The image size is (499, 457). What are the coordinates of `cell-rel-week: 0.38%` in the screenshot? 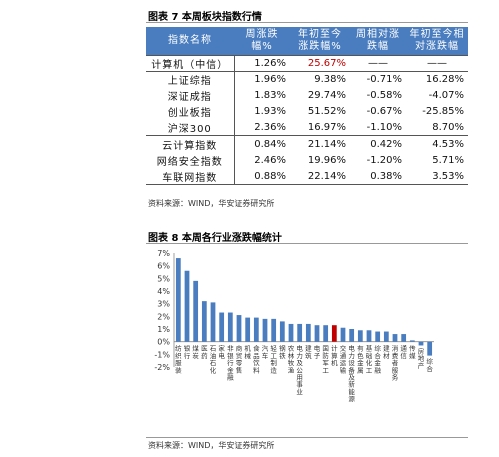 It's located at (378, 177).